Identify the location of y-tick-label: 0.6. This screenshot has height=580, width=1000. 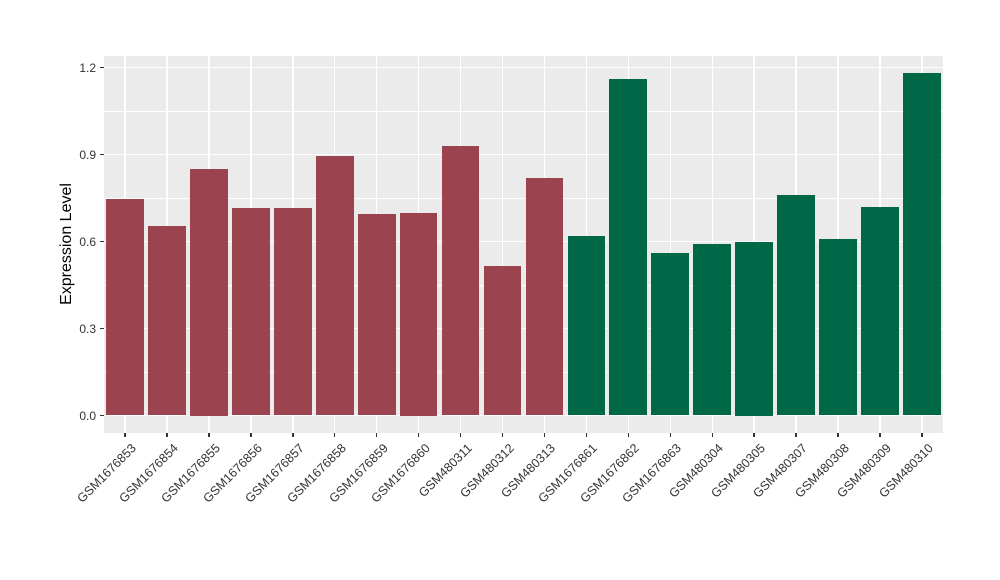
(87, 241).